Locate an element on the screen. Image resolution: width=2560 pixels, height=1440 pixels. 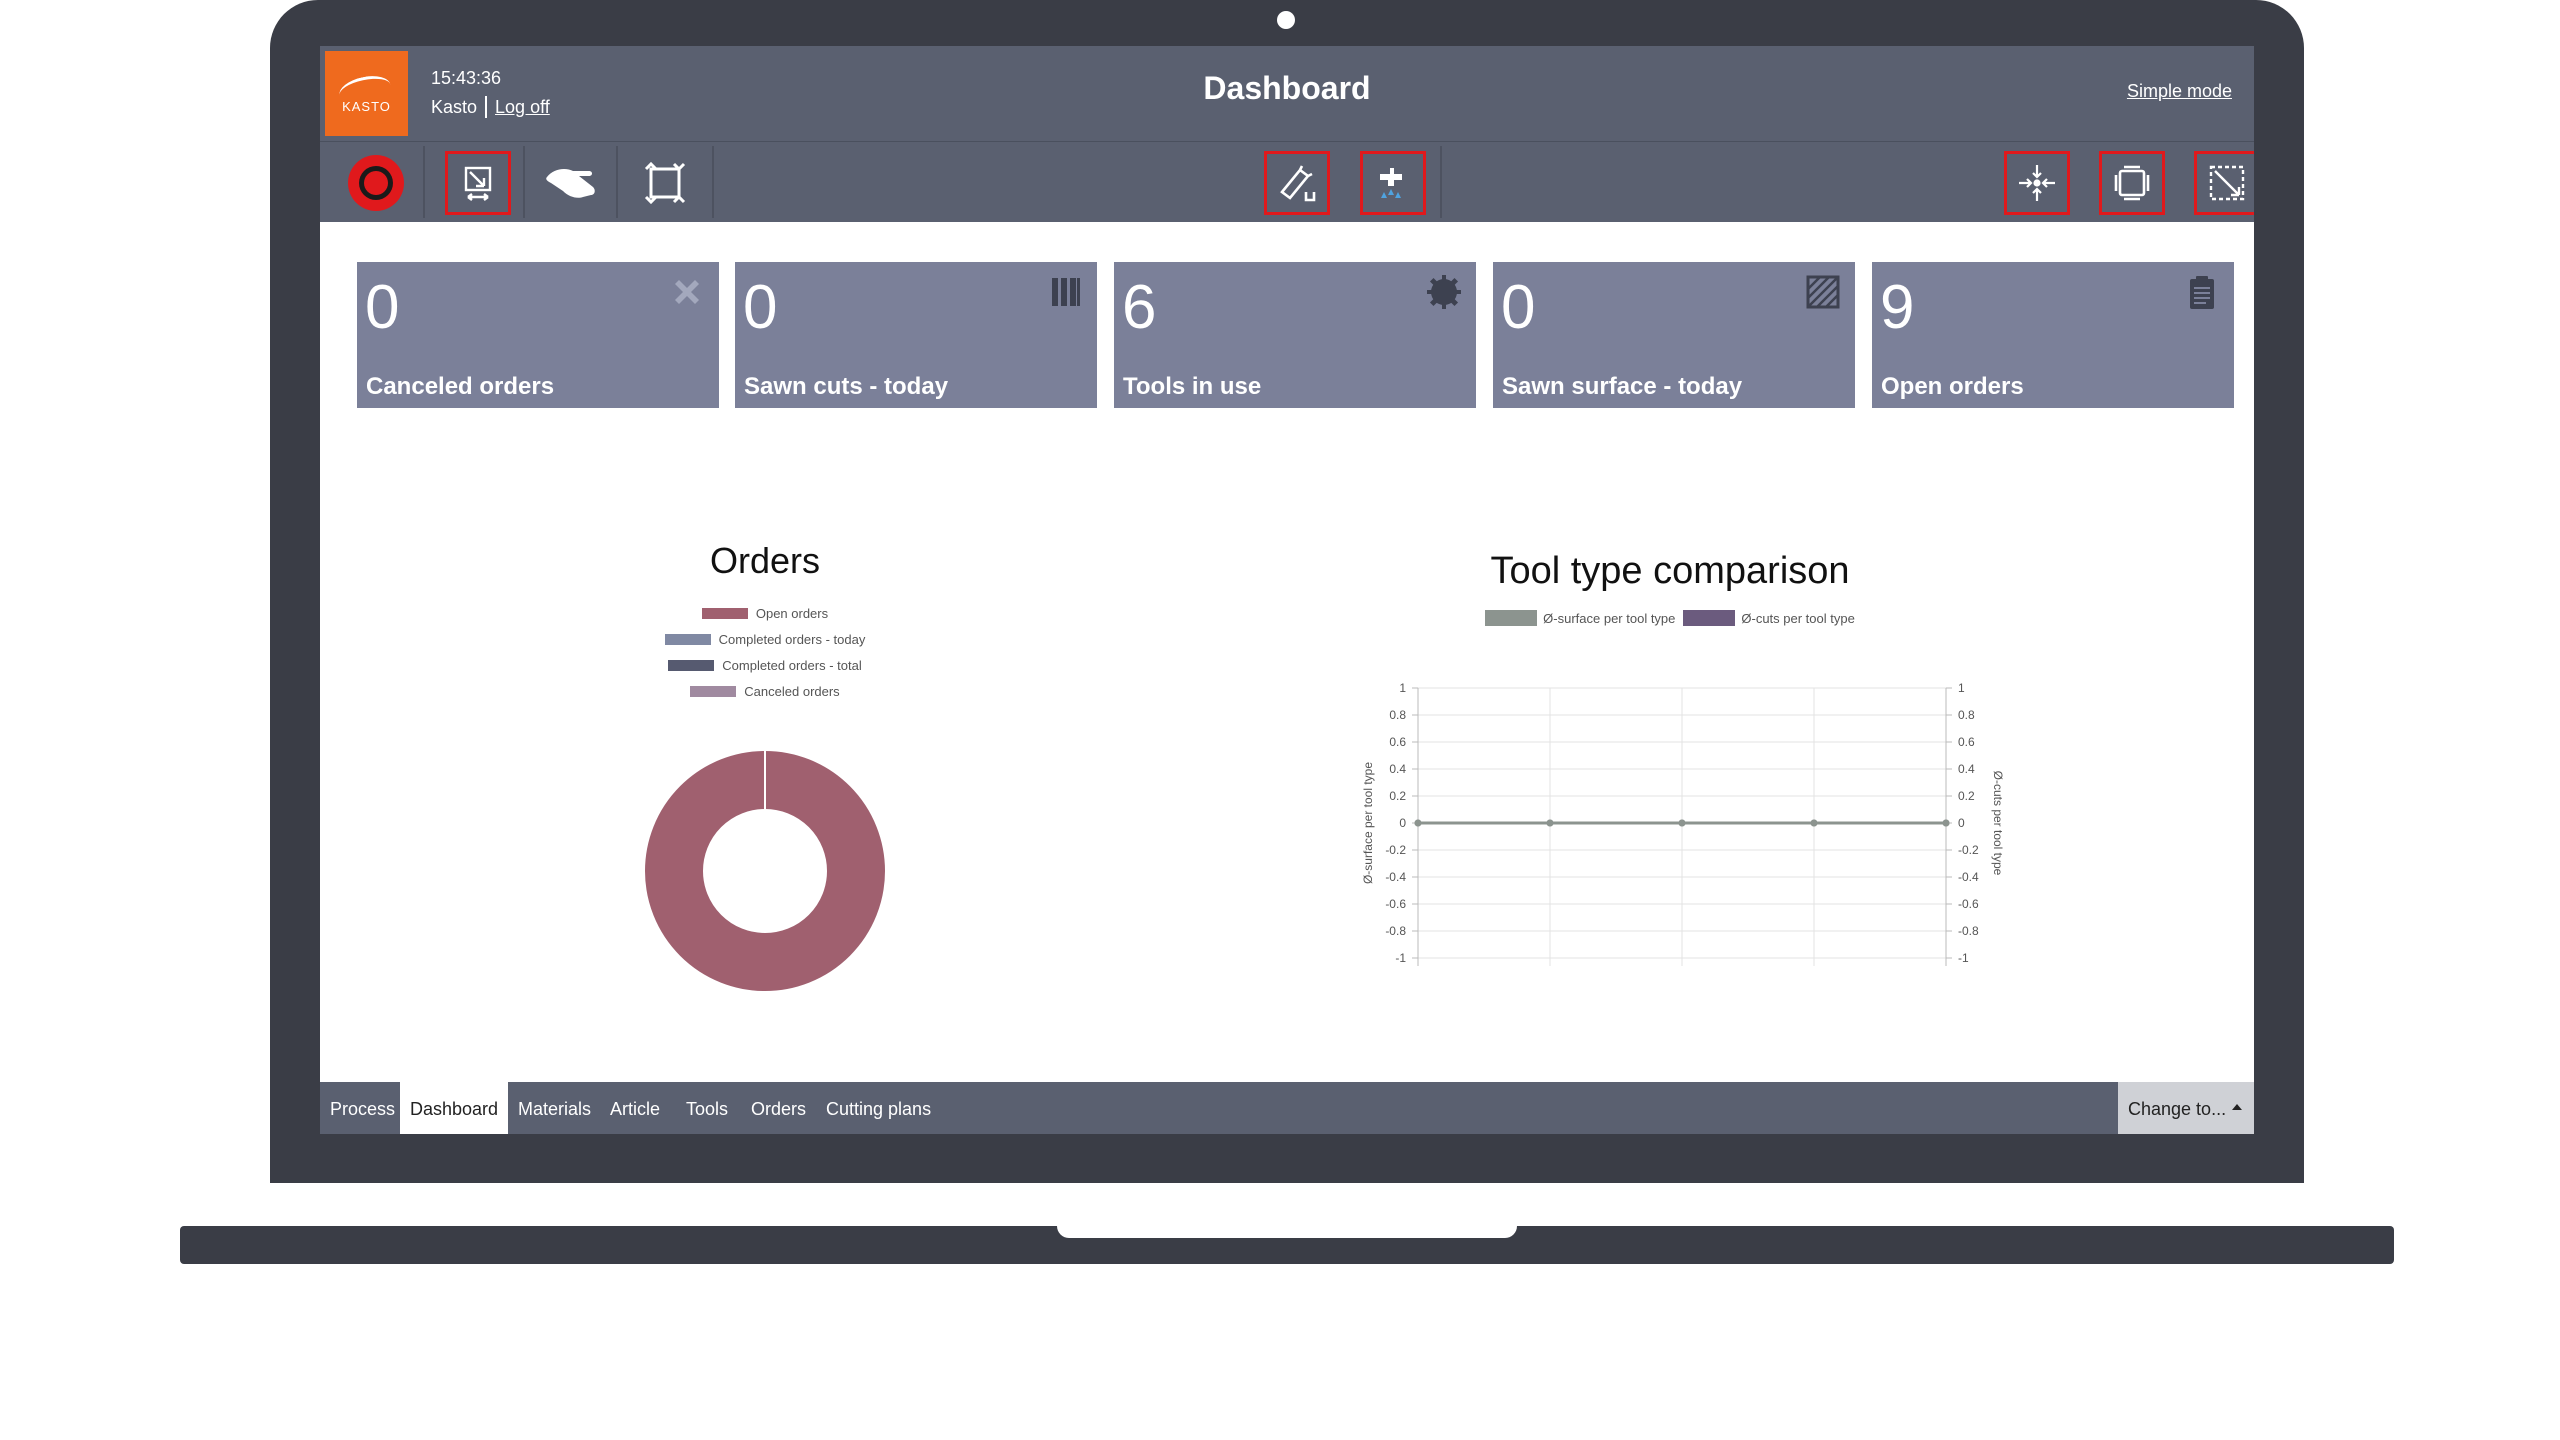
tile-tools-in-use: 6 Tools in use is located at coordinates (1295, 335).